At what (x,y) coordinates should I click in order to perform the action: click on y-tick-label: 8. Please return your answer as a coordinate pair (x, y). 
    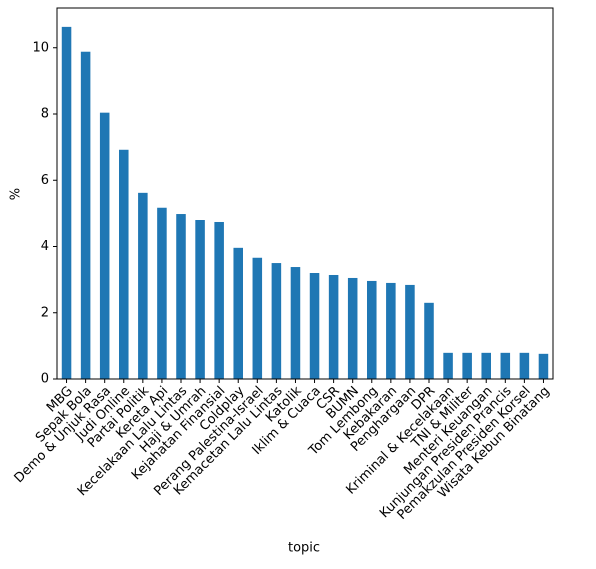
    Looking at the image, I should click on (45, 114).